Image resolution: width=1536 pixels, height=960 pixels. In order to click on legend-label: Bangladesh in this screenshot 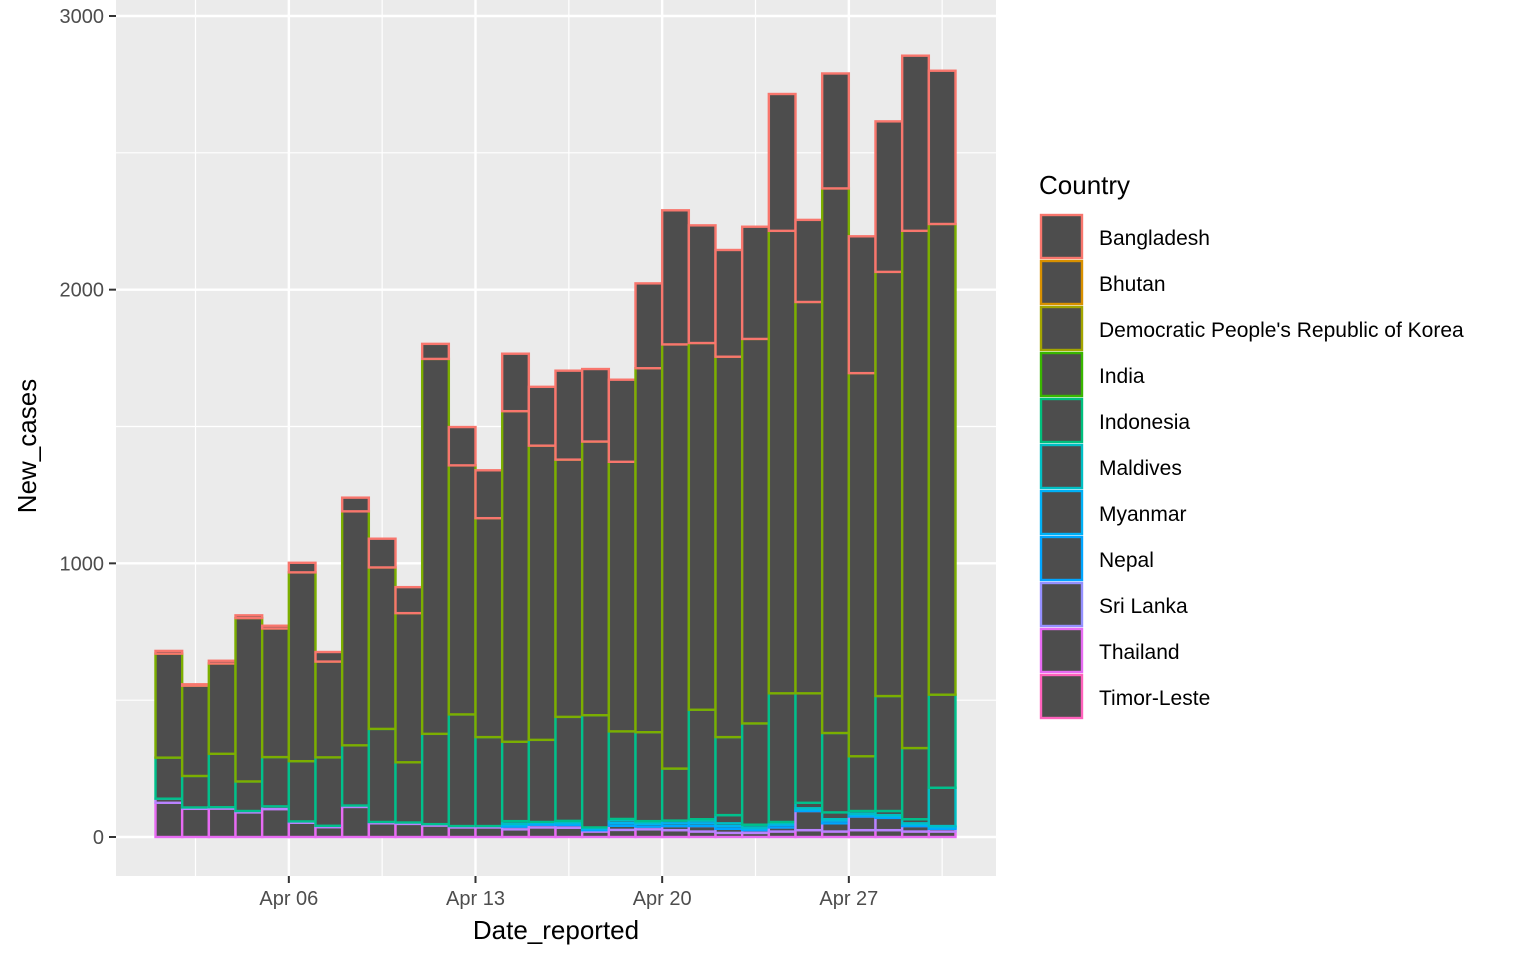, I will do `click(1154, 238)`.